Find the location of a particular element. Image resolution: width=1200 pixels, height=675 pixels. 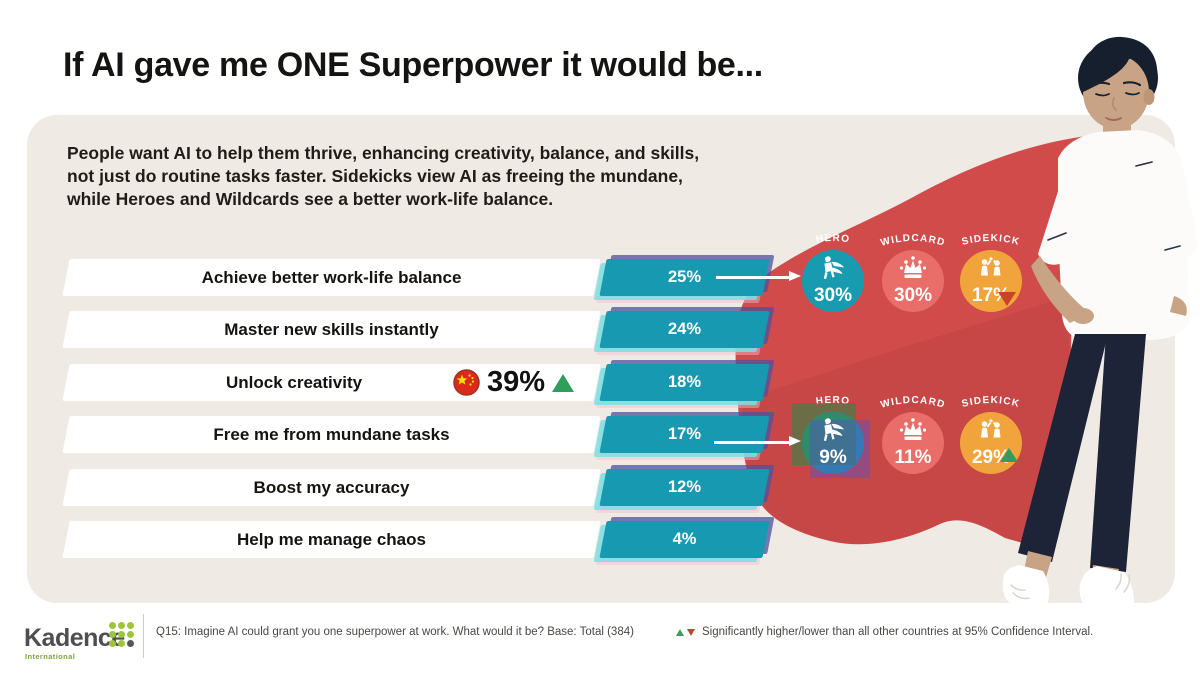

china-value: 39% is located at coordinates (516, 382).